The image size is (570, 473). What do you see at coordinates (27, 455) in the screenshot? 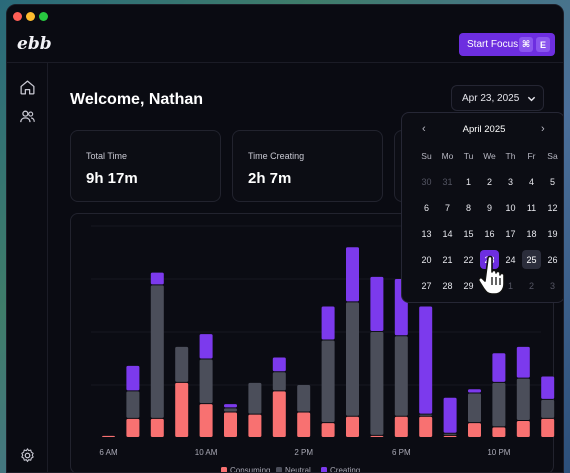
I see `settings-icon` at bounding box center [27, 455].